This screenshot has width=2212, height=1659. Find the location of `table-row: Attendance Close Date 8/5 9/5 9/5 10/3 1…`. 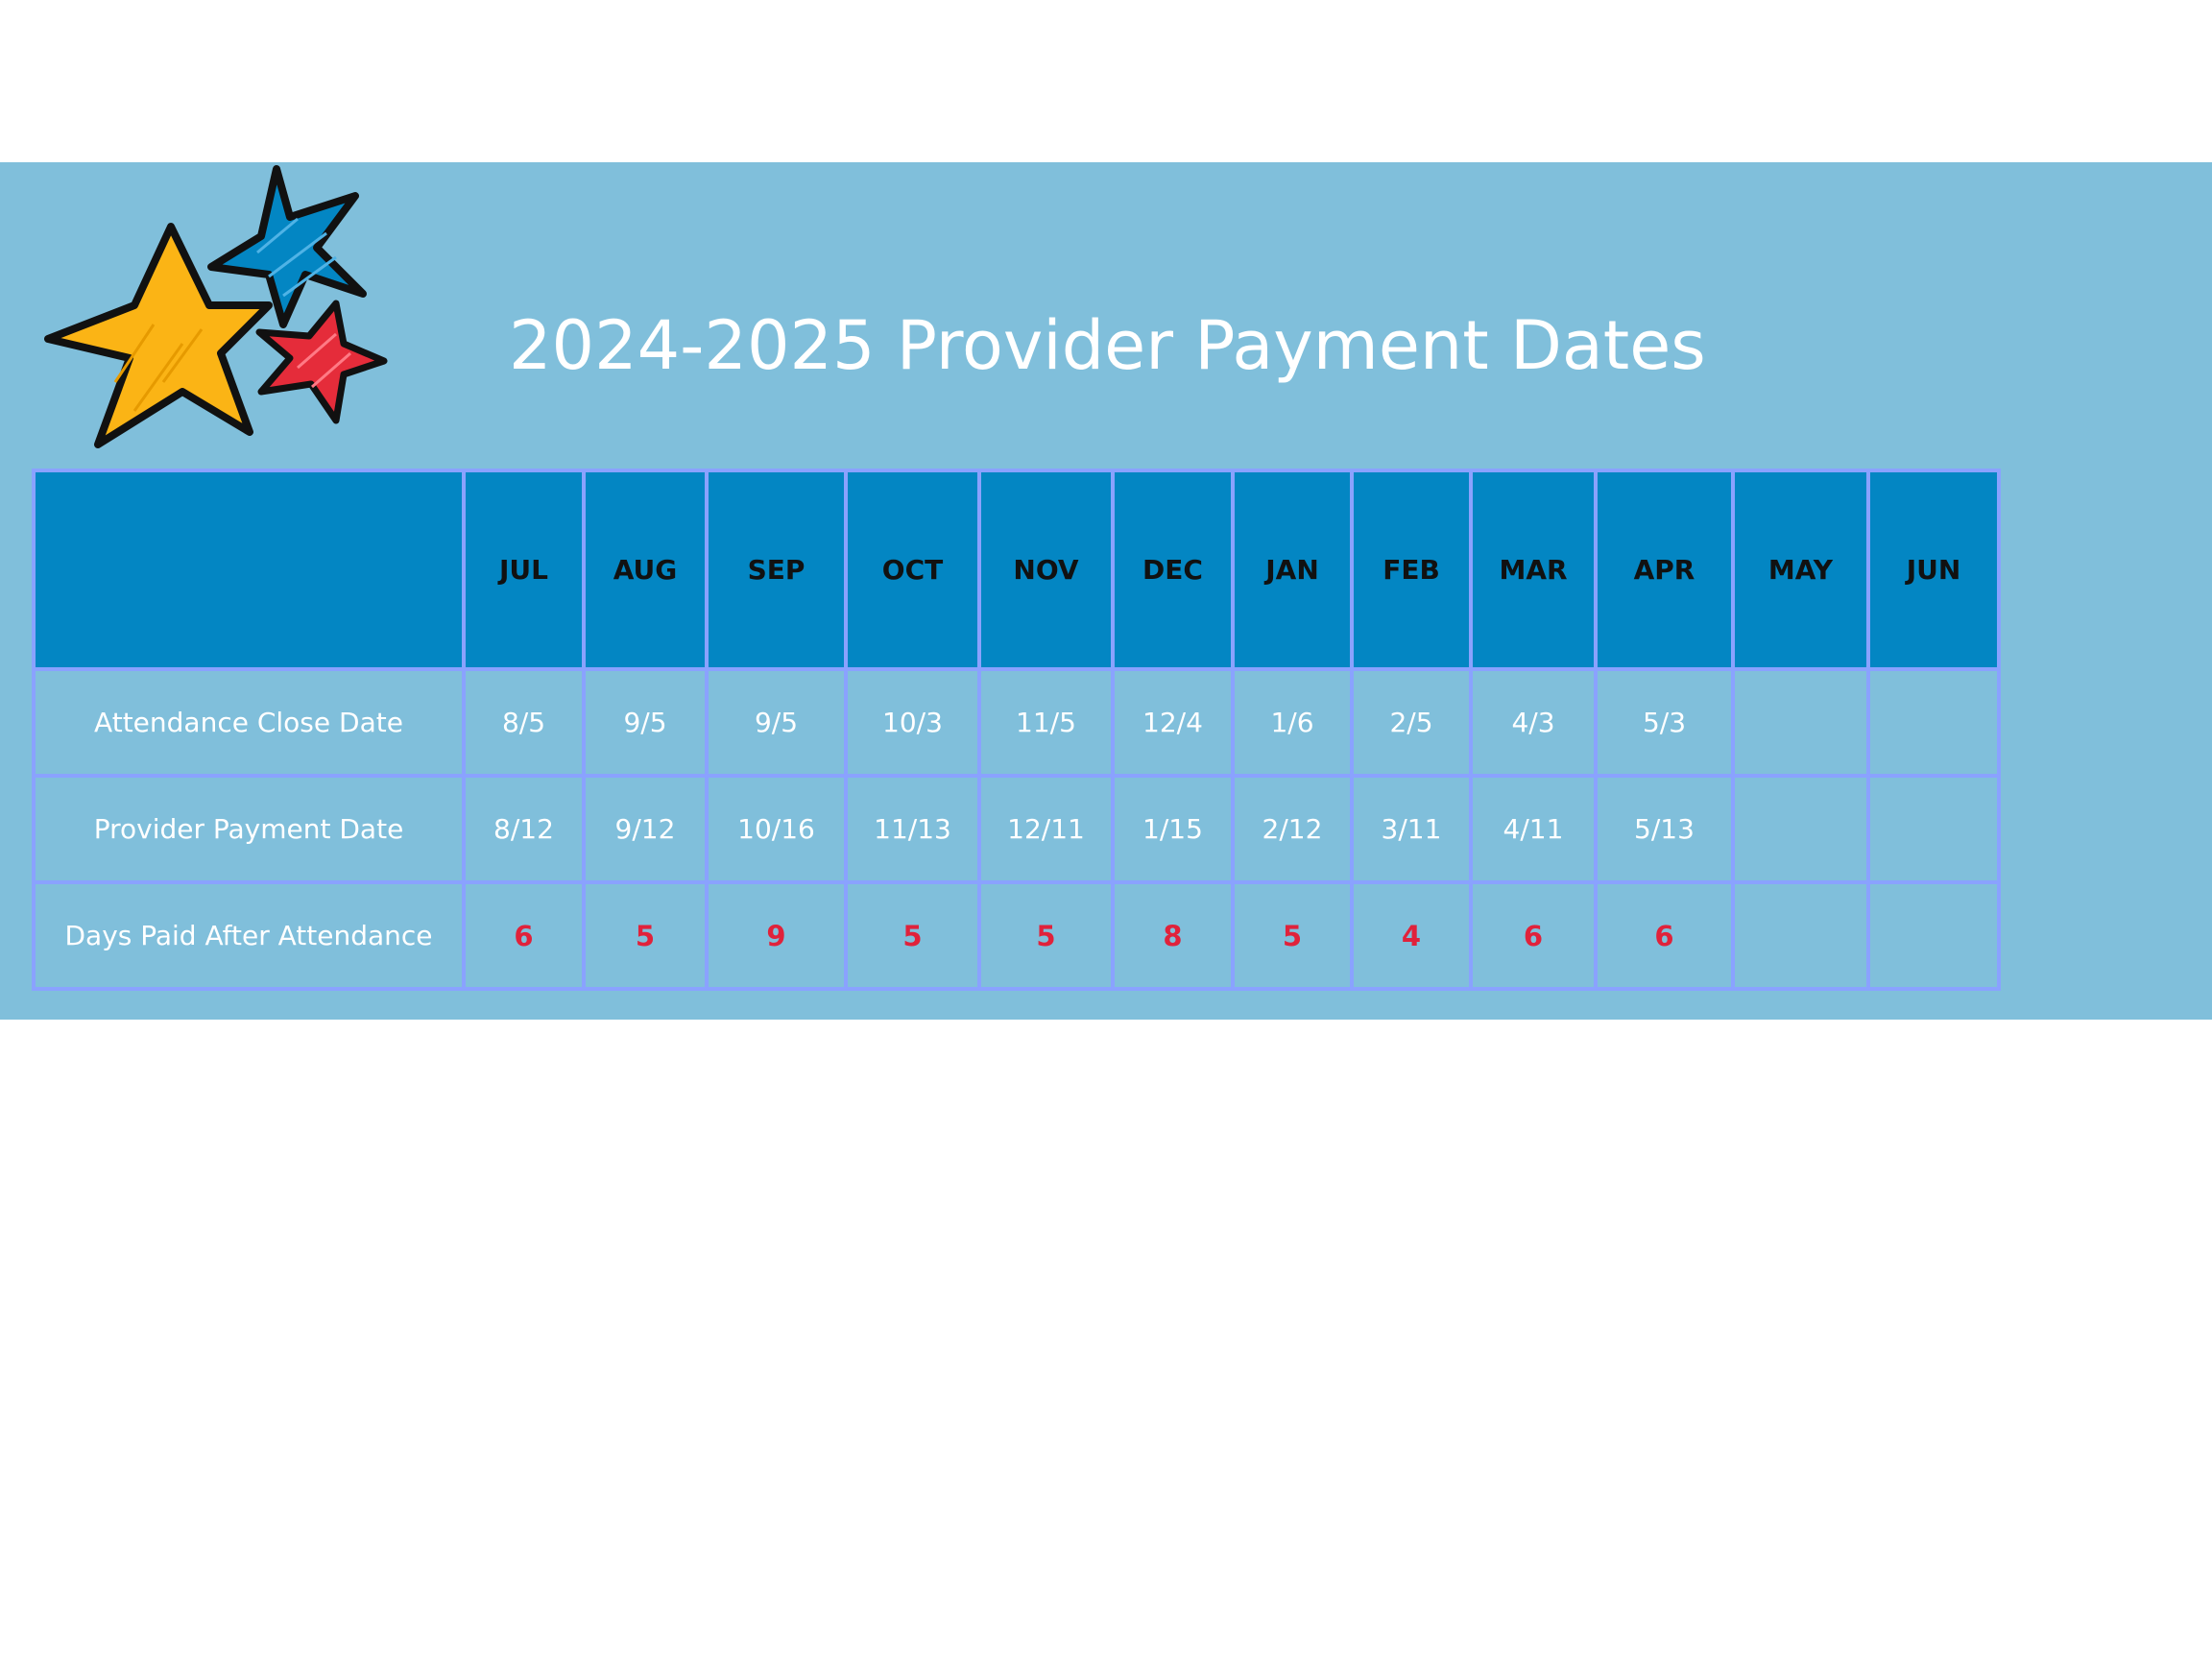

table-row: Attendance Close Date 8/5 9/5 9/5 10/3 1… is located at coordinates (1017, 722).